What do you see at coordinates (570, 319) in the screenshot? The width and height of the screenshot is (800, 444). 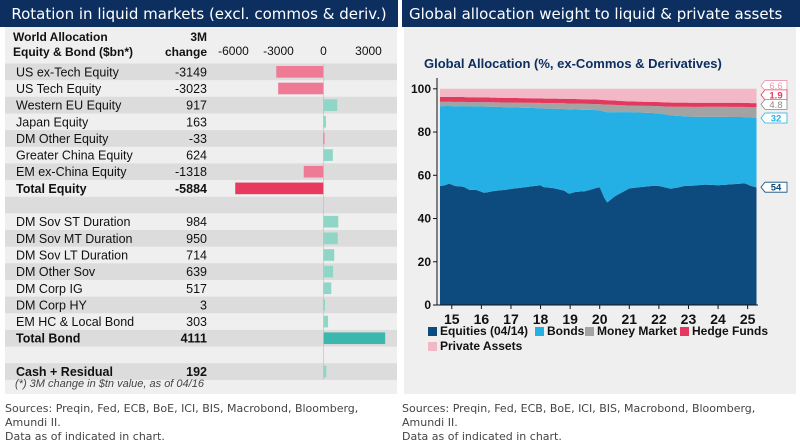 I see `x-tick-label-19: 19` at bounding box center [570, 319].